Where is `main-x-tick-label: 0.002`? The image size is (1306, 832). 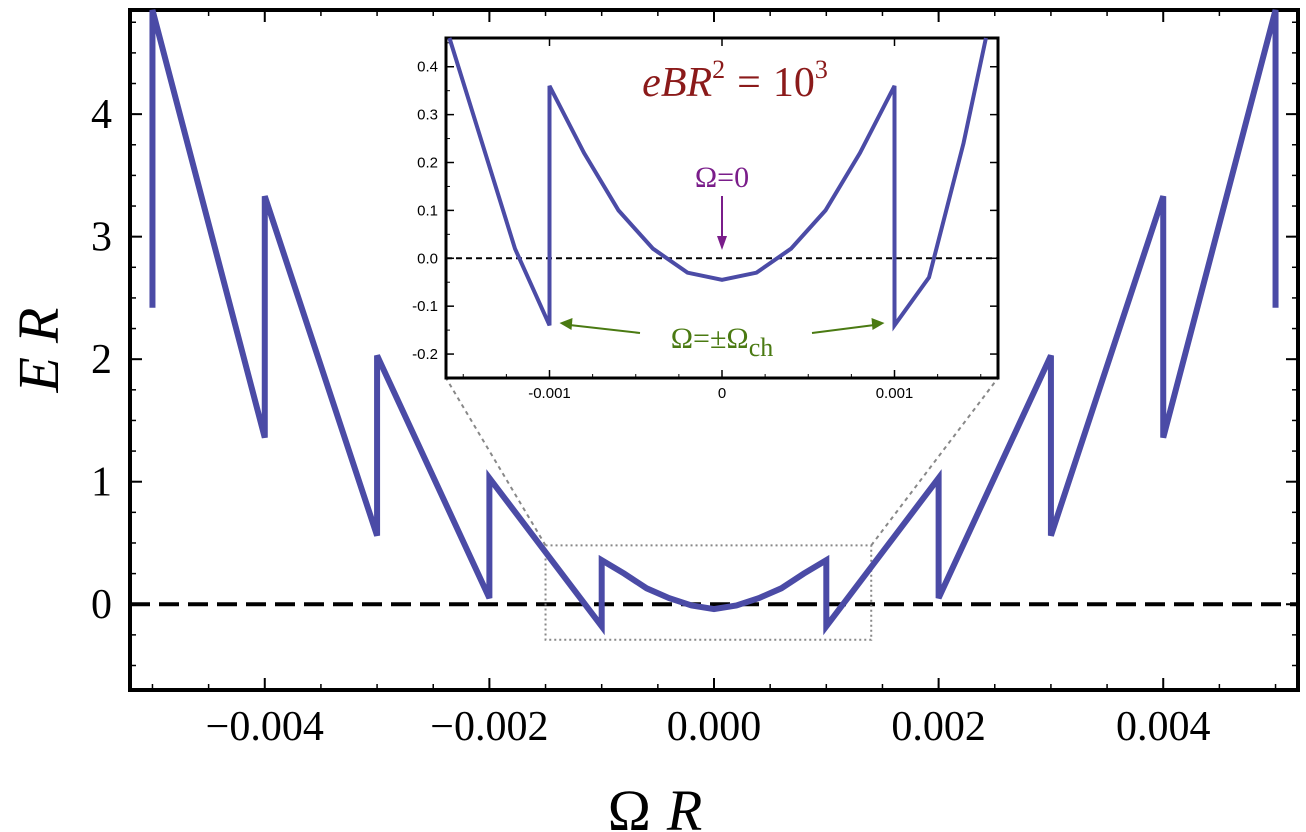 main-x-tick-label: 0.002 is located at coordinates (938, 727).